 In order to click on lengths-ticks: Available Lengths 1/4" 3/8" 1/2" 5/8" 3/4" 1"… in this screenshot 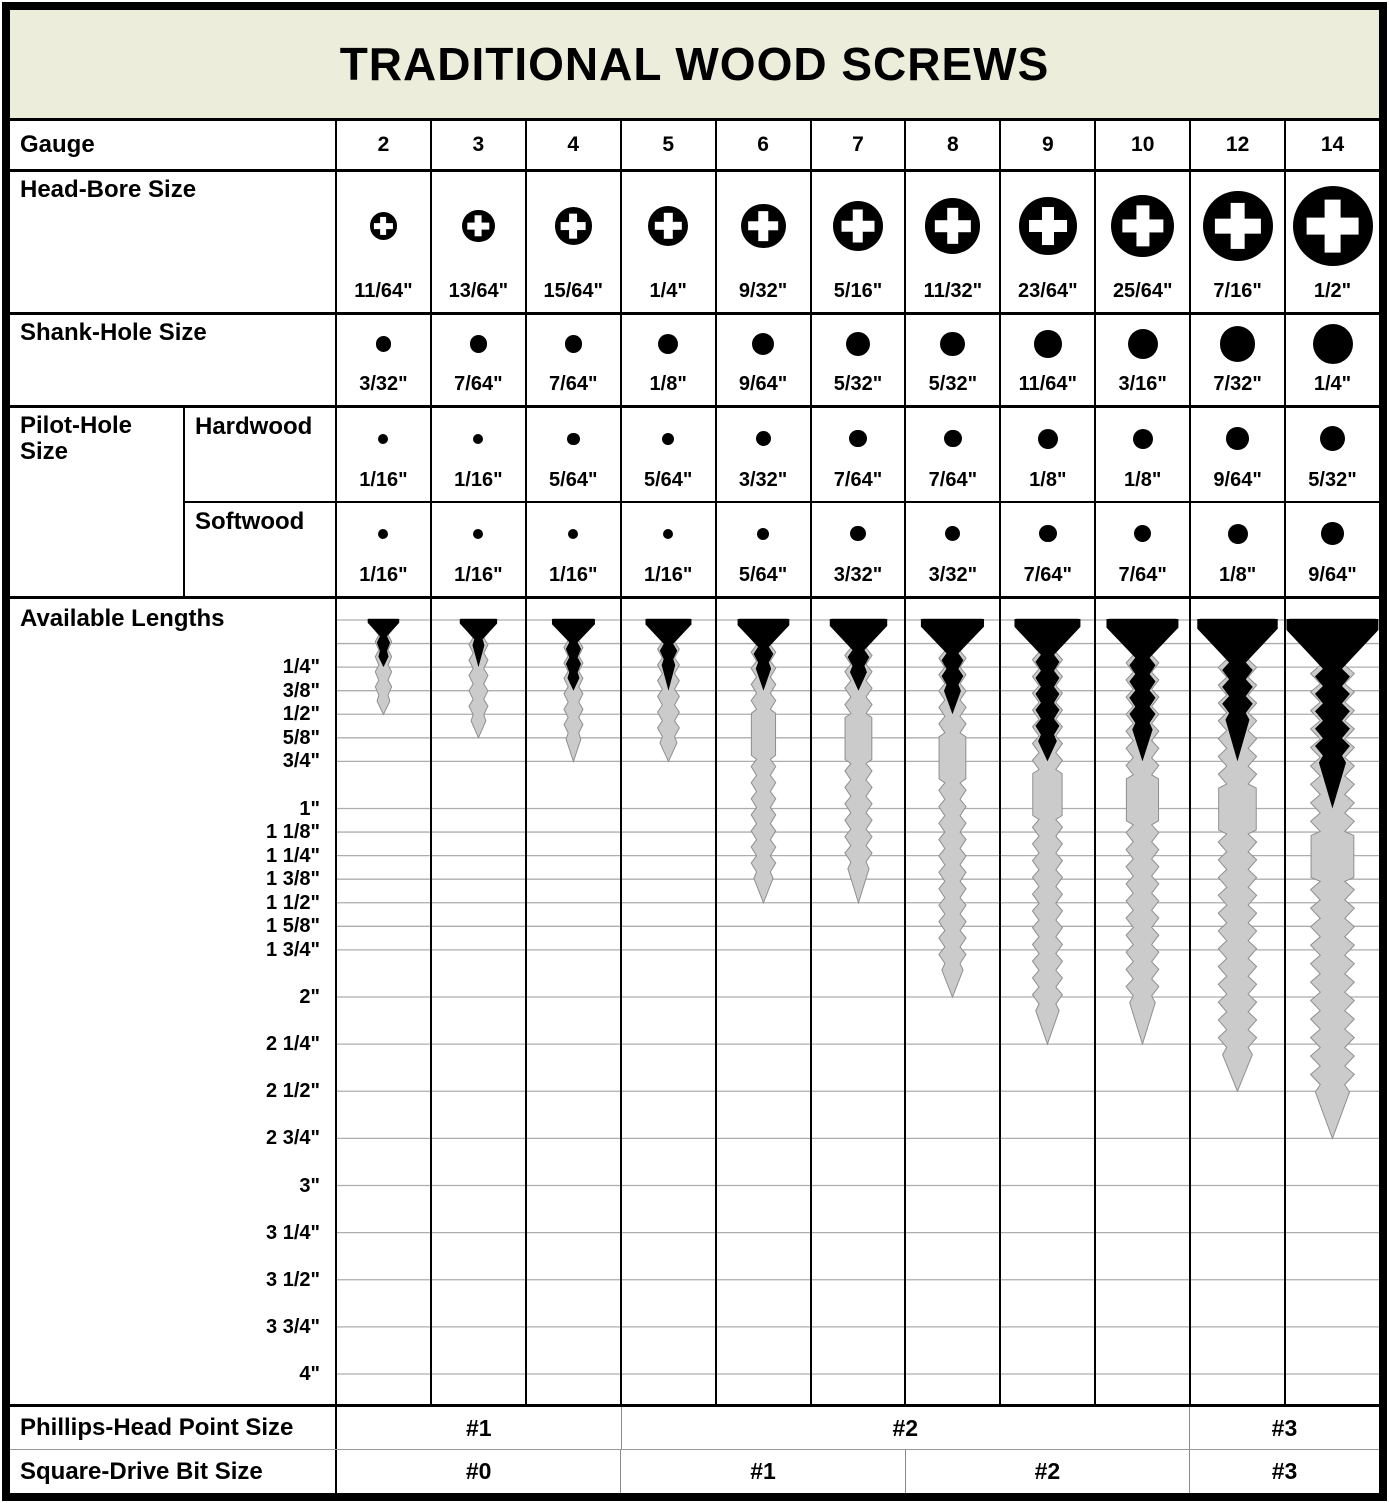, I will do `click(172, 1001)`.